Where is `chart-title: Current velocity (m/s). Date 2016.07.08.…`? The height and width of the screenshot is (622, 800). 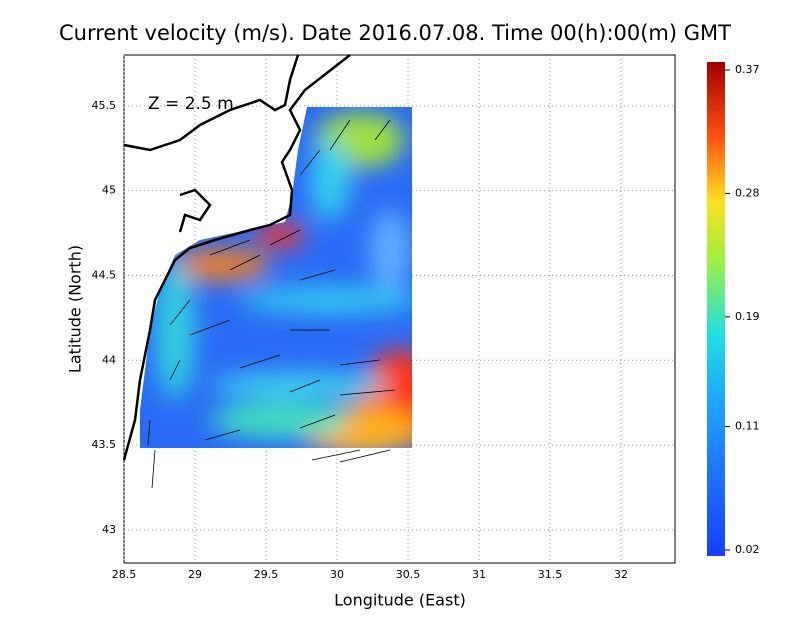 chart-title: Current velocity (m/s). Date 2016.07.08.… is located at coordinates (395, 33).